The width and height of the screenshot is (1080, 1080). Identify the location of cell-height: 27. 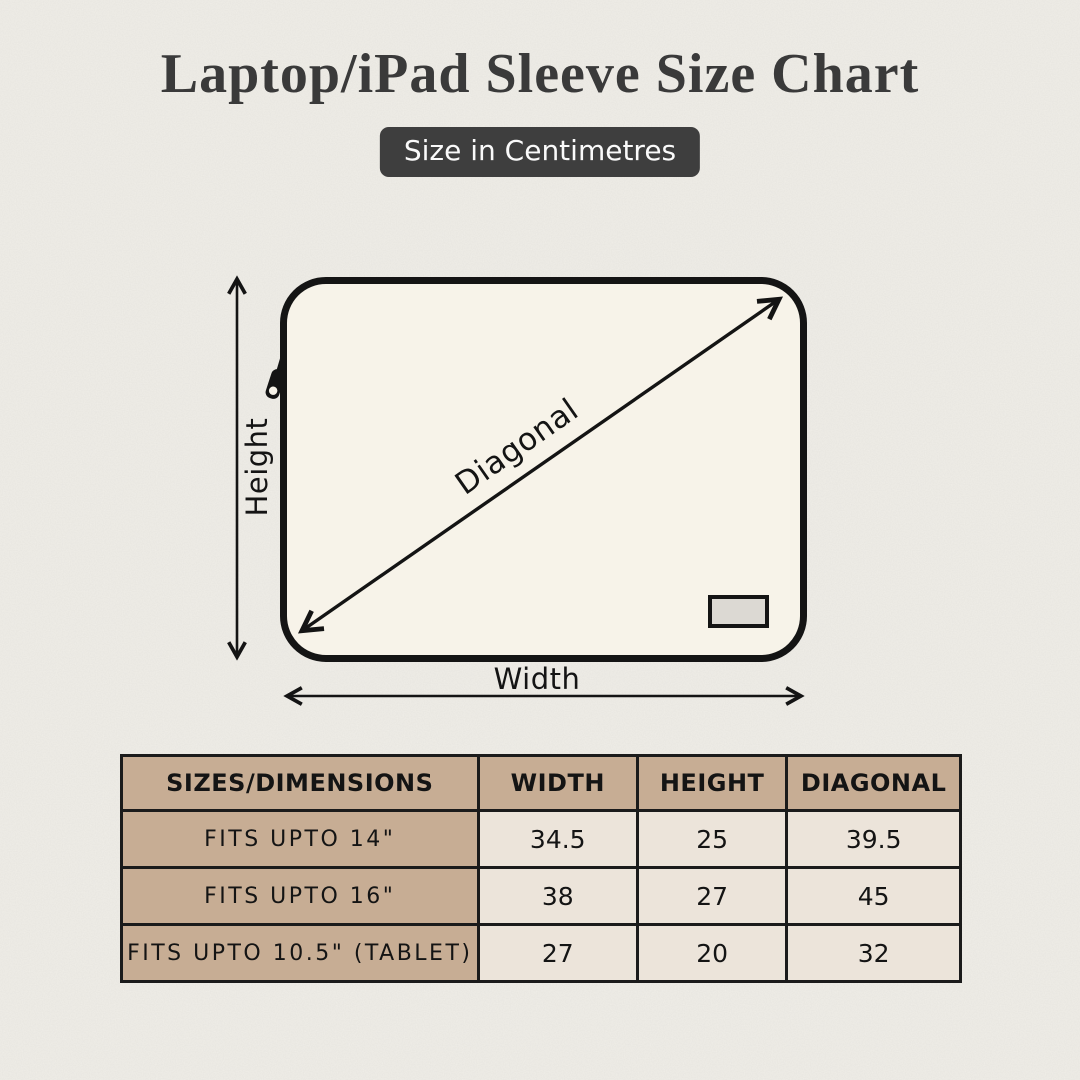
(712, 896).